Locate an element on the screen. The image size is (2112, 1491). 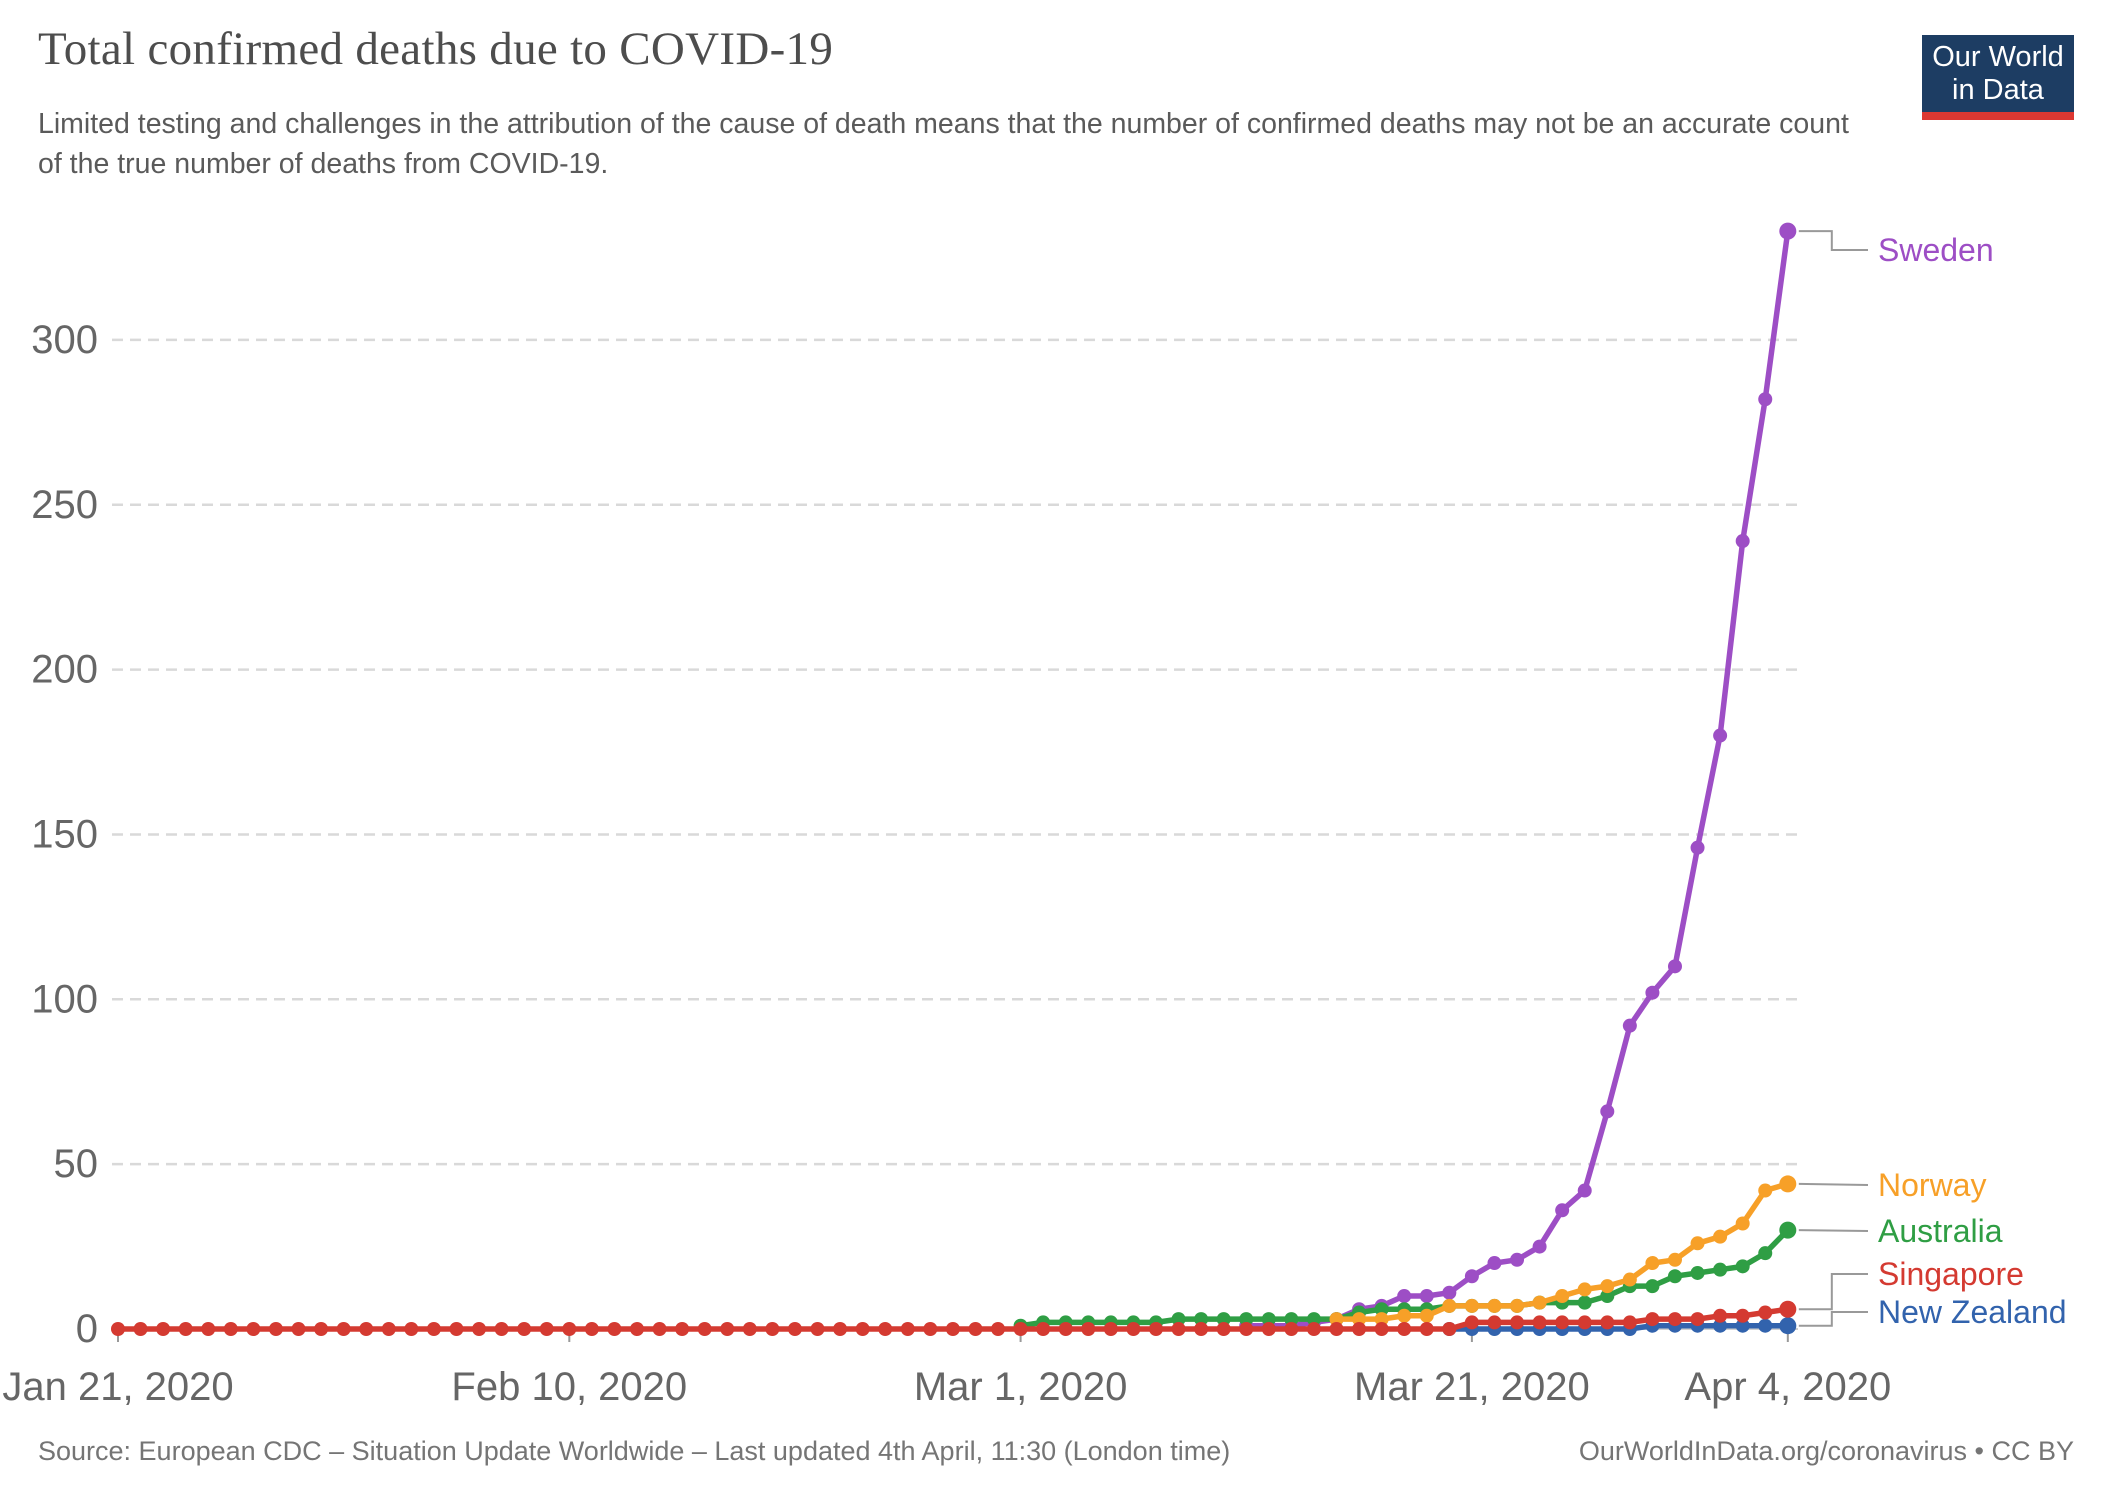
label-connector-australia is located at coordinates (1833, 1230).